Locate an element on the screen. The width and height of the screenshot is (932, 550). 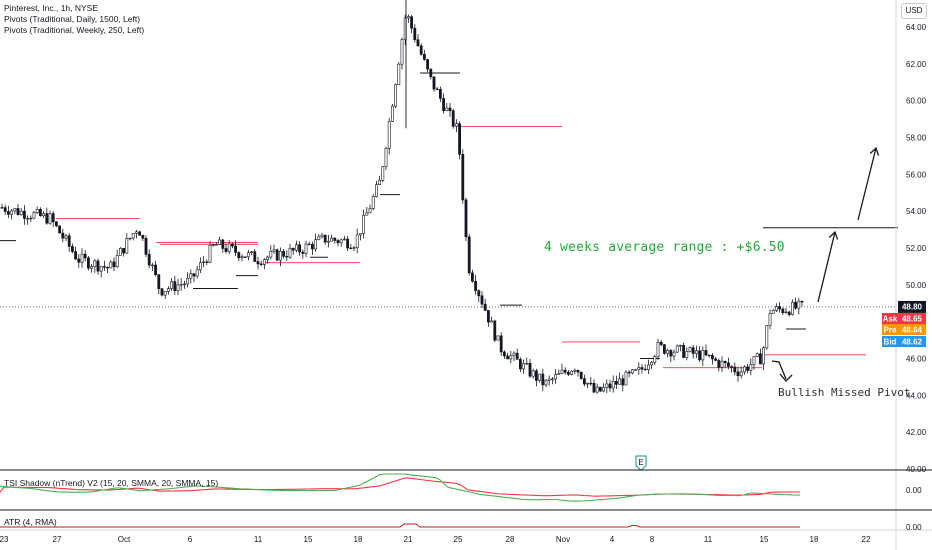
indicator-panes: 0.00 0.00 is located at coordinates (461, 502).